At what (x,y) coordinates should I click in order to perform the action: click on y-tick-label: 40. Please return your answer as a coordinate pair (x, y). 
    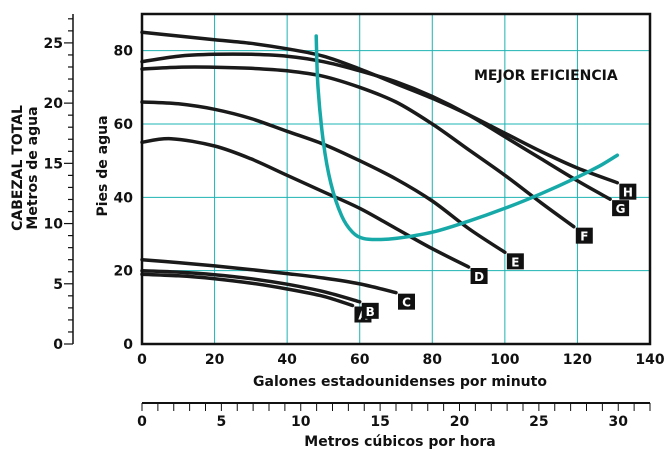
    Looking at the image, I should click on (124, 198).